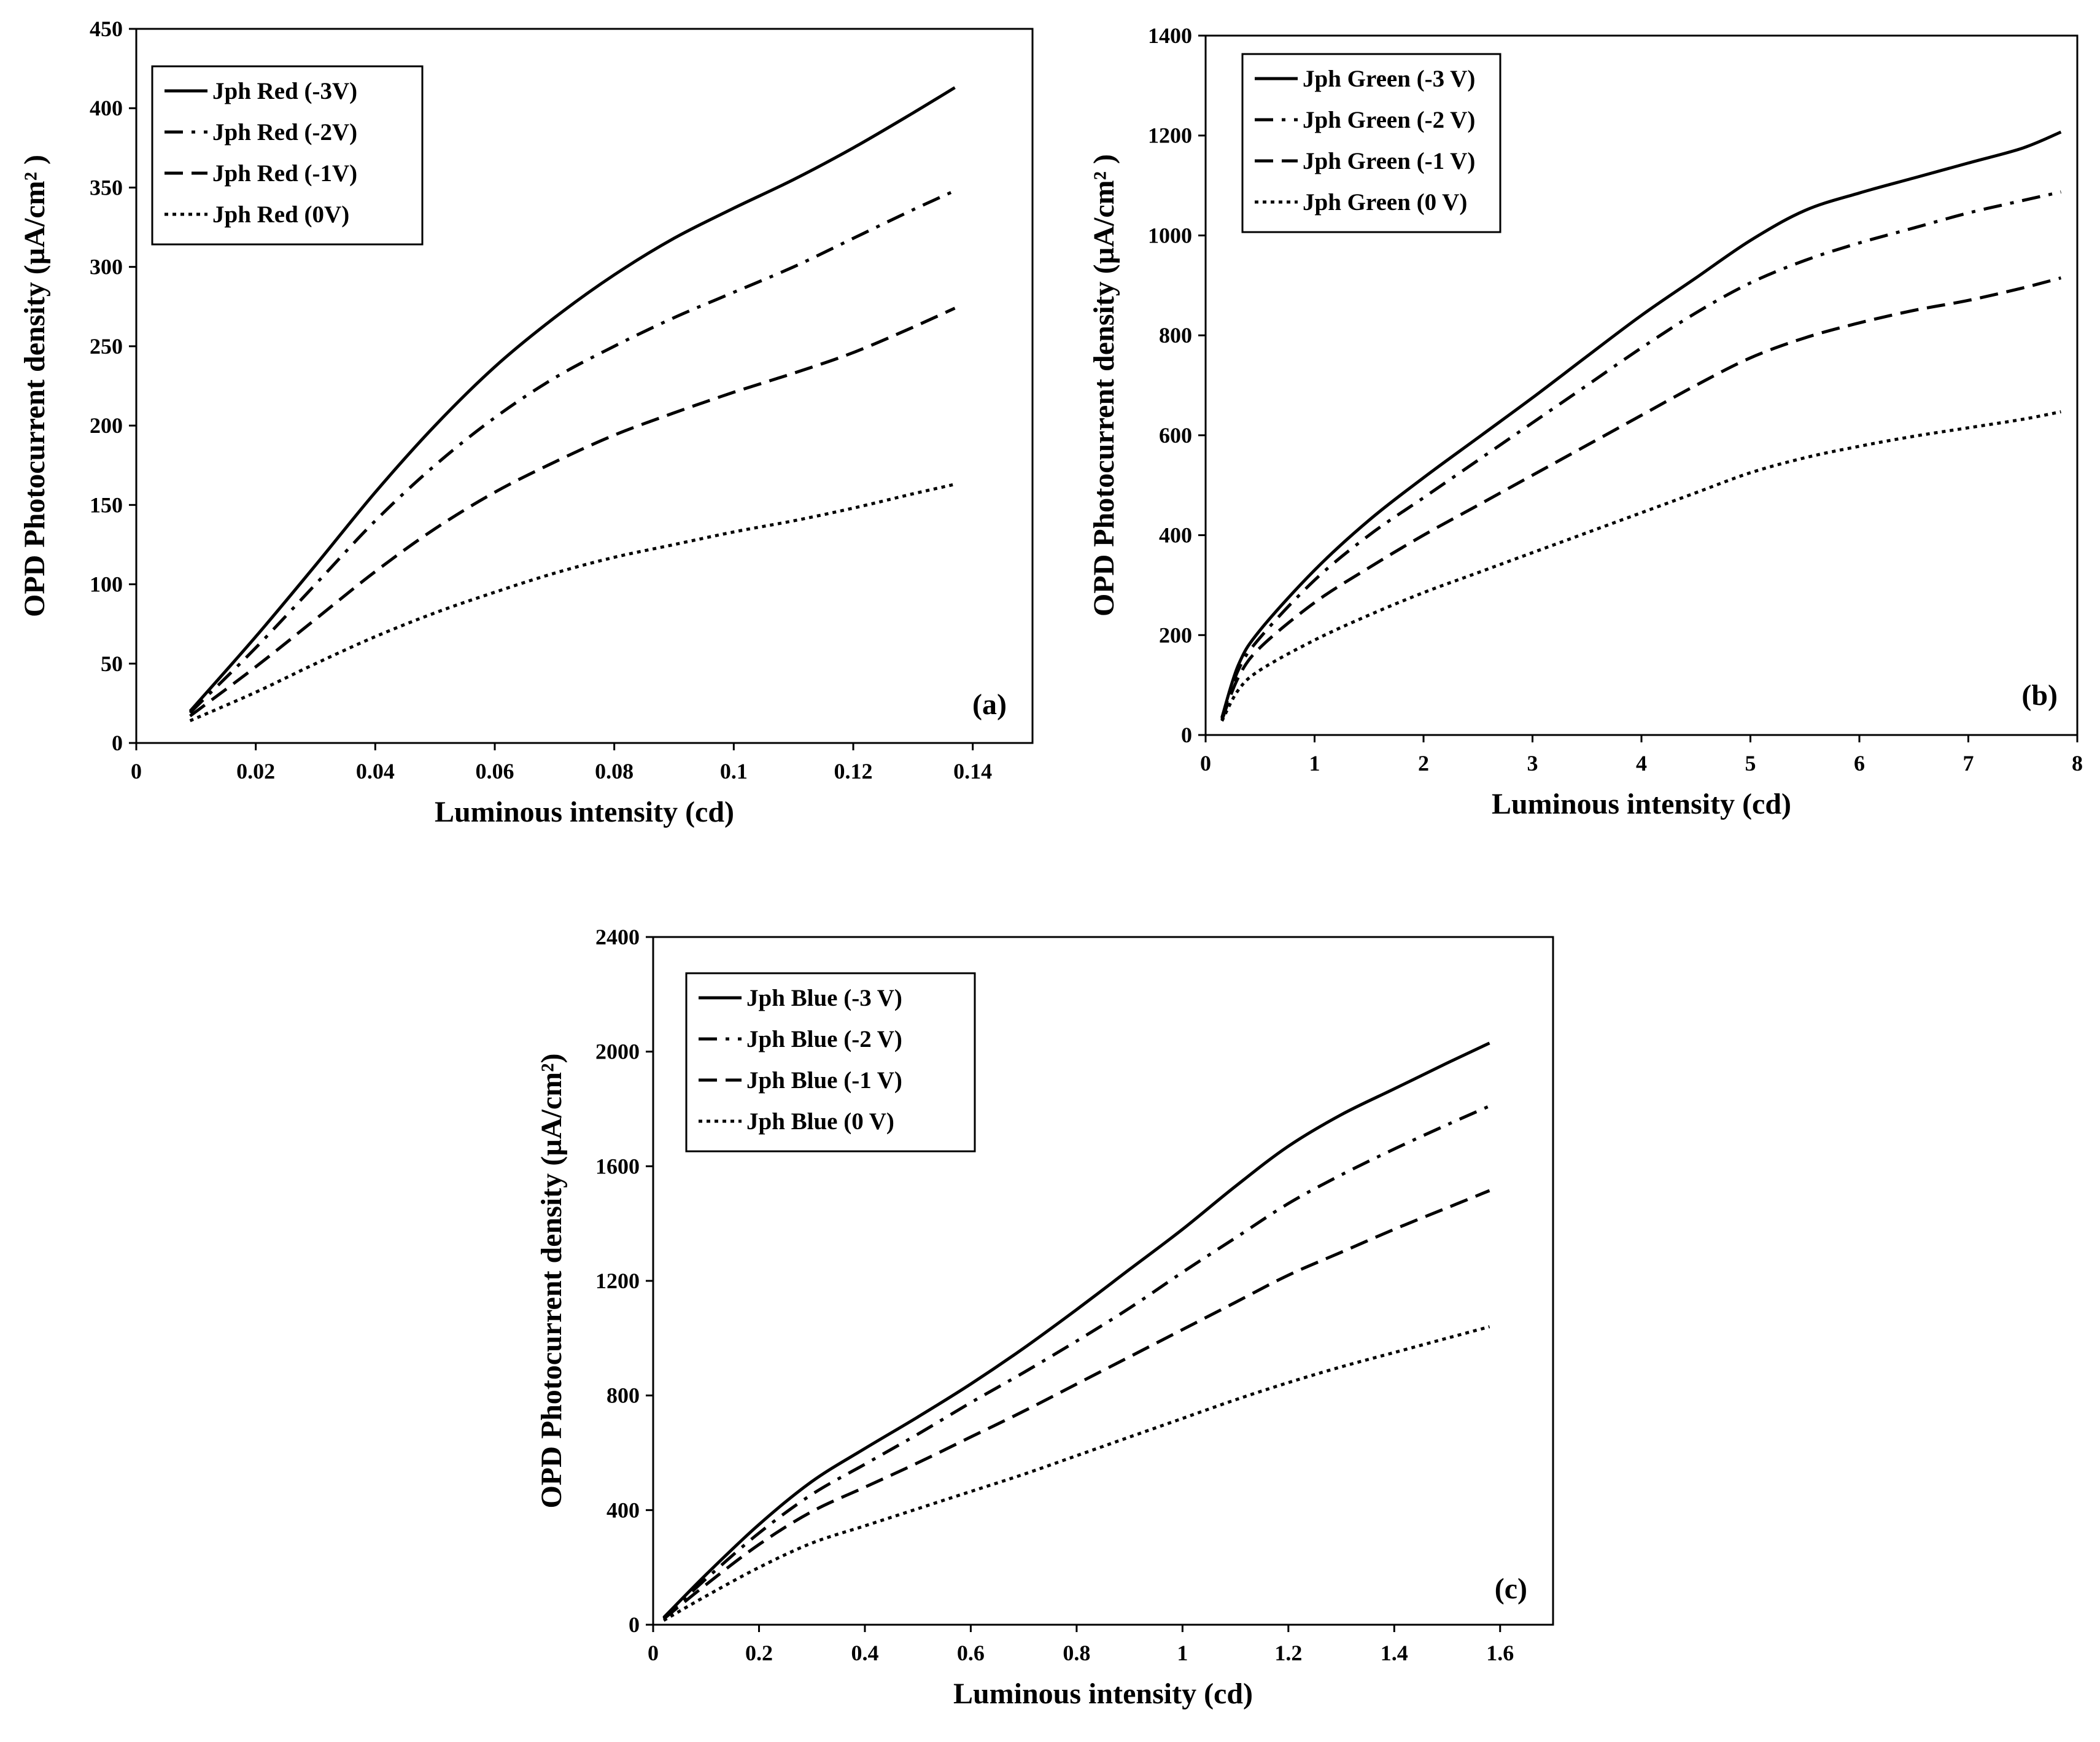 The image size is (2100, 1742). Describe the element at coordinates (107, 346) in the screenshot. I see `y-tick-label: 250` at that location.